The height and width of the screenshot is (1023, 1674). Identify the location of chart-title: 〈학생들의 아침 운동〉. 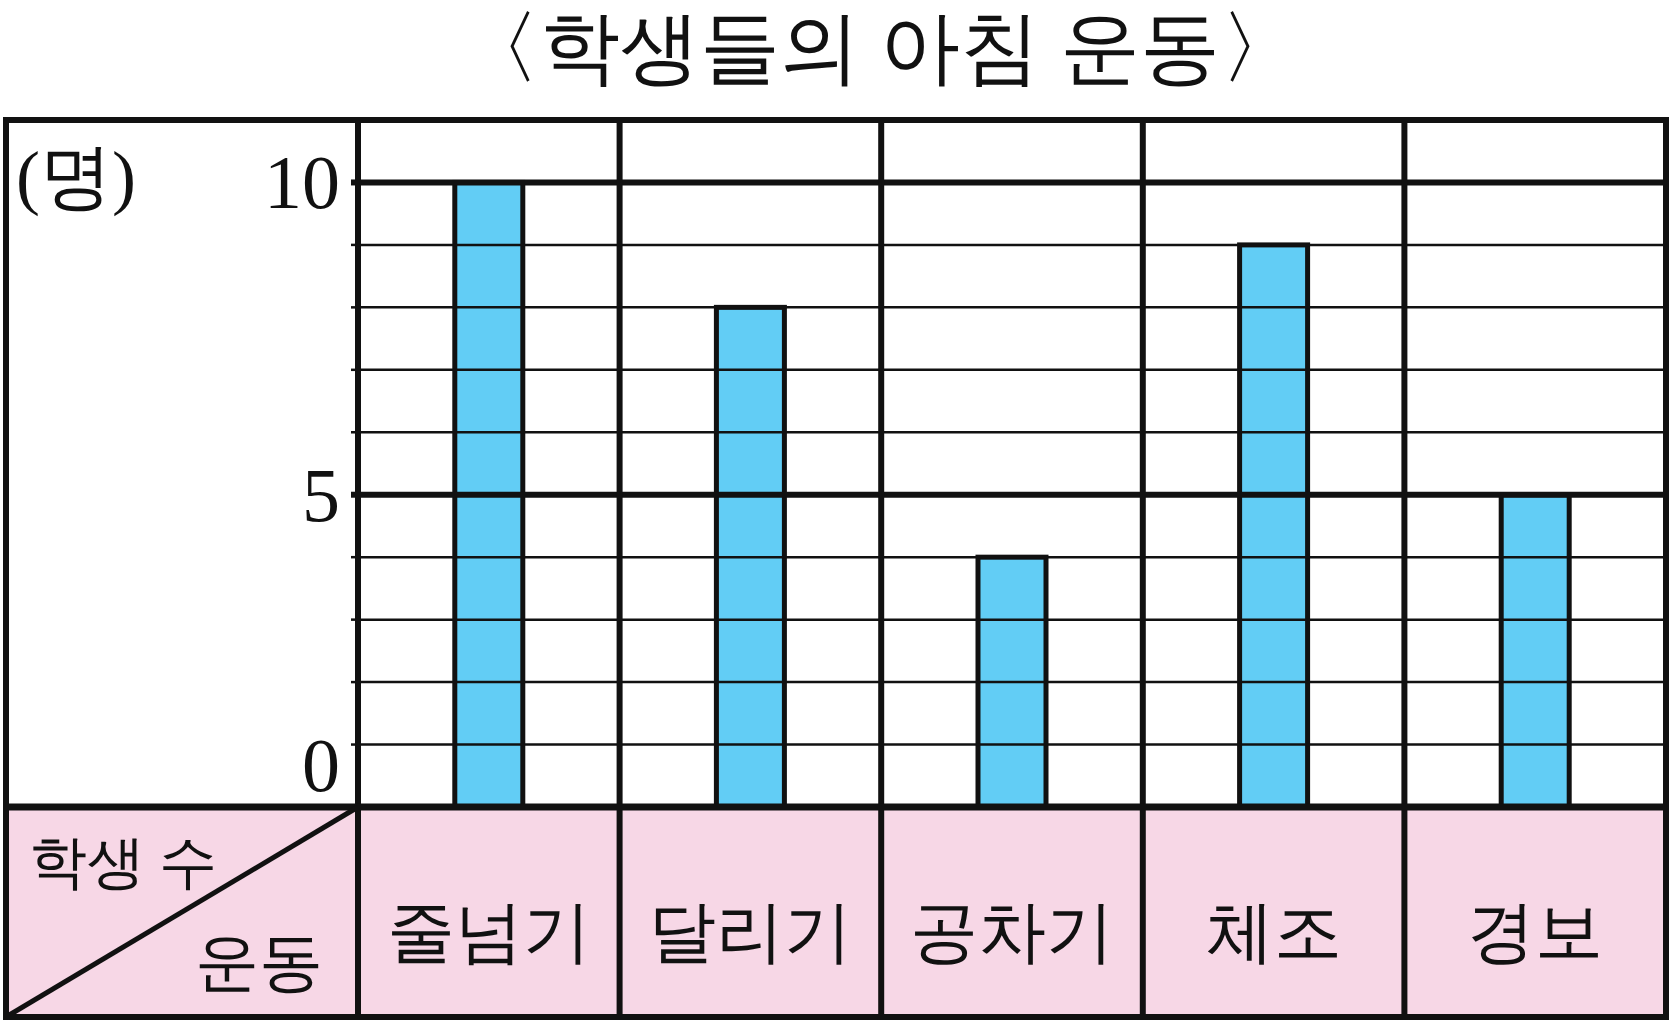
(880, 48).